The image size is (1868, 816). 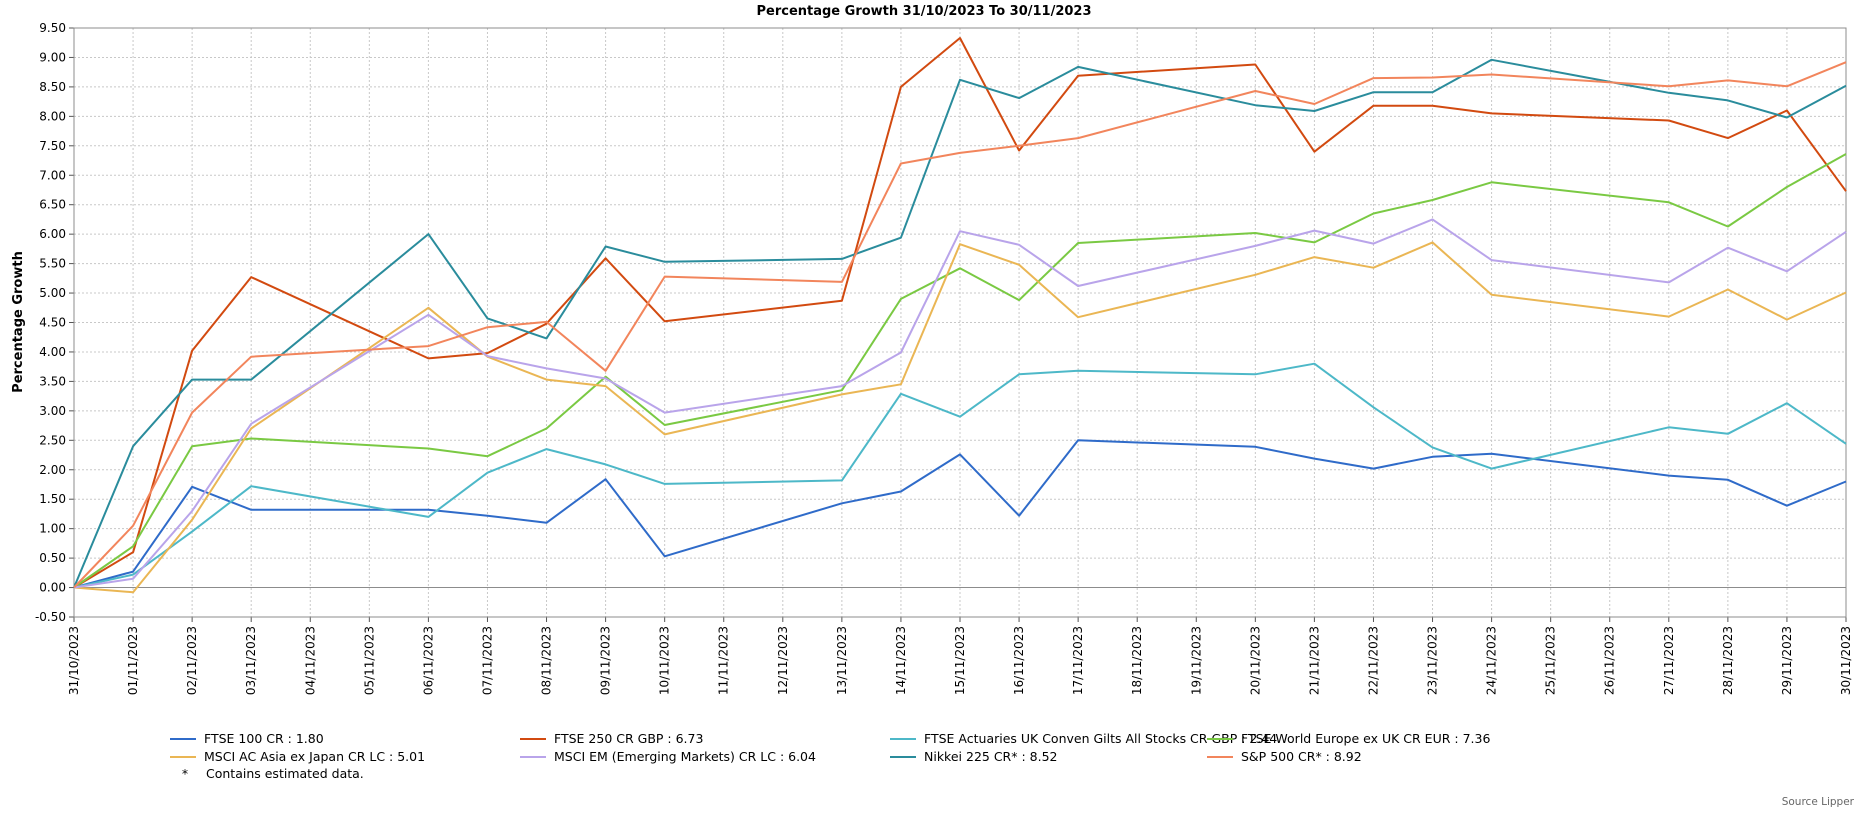 What do you see at coordinates (52, 470) in the screenshot?
I see `y-tick-label: 2.00` at bounding box center [52, 470].